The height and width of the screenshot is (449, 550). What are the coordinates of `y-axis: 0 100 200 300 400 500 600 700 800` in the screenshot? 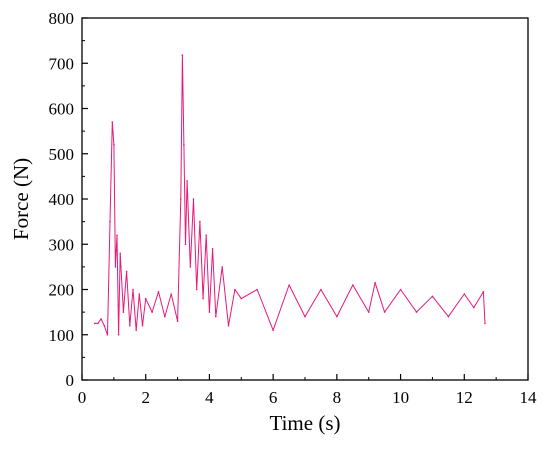 It's located at (68, 199).